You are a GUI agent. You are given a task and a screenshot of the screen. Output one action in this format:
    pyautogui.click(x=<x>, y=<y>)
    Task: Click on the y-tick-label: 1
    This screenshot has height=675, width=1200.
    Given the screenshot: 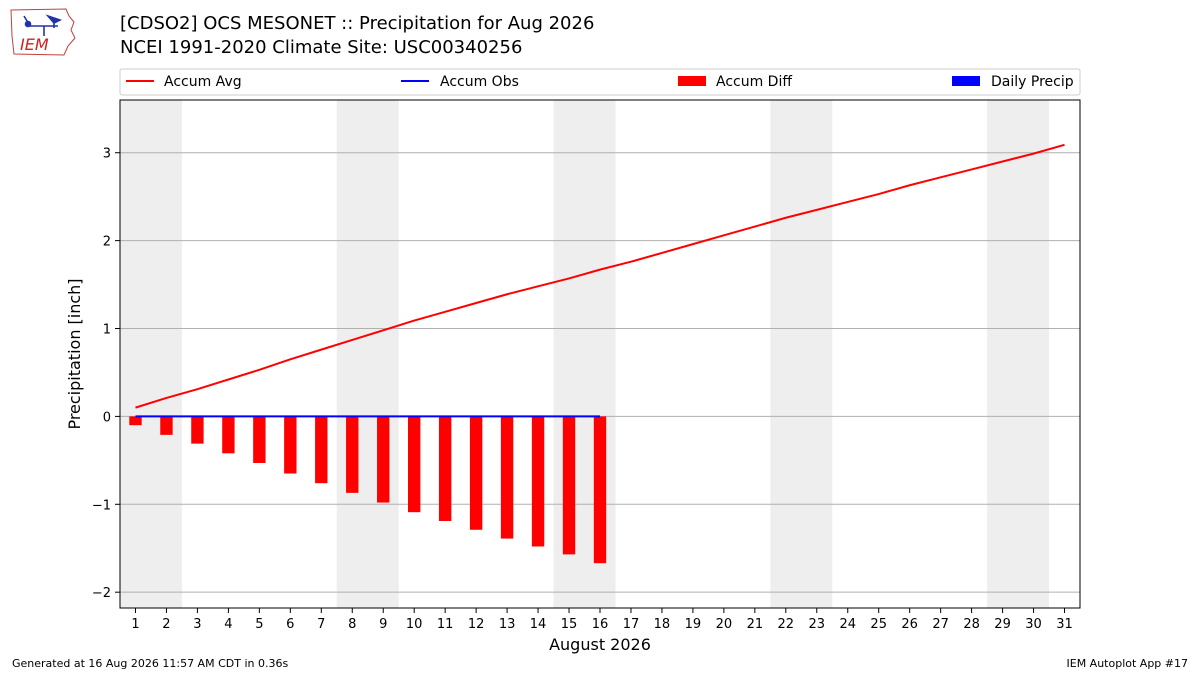 What is the action you would take?
    pyautogui.click(x=107, y=330)
    